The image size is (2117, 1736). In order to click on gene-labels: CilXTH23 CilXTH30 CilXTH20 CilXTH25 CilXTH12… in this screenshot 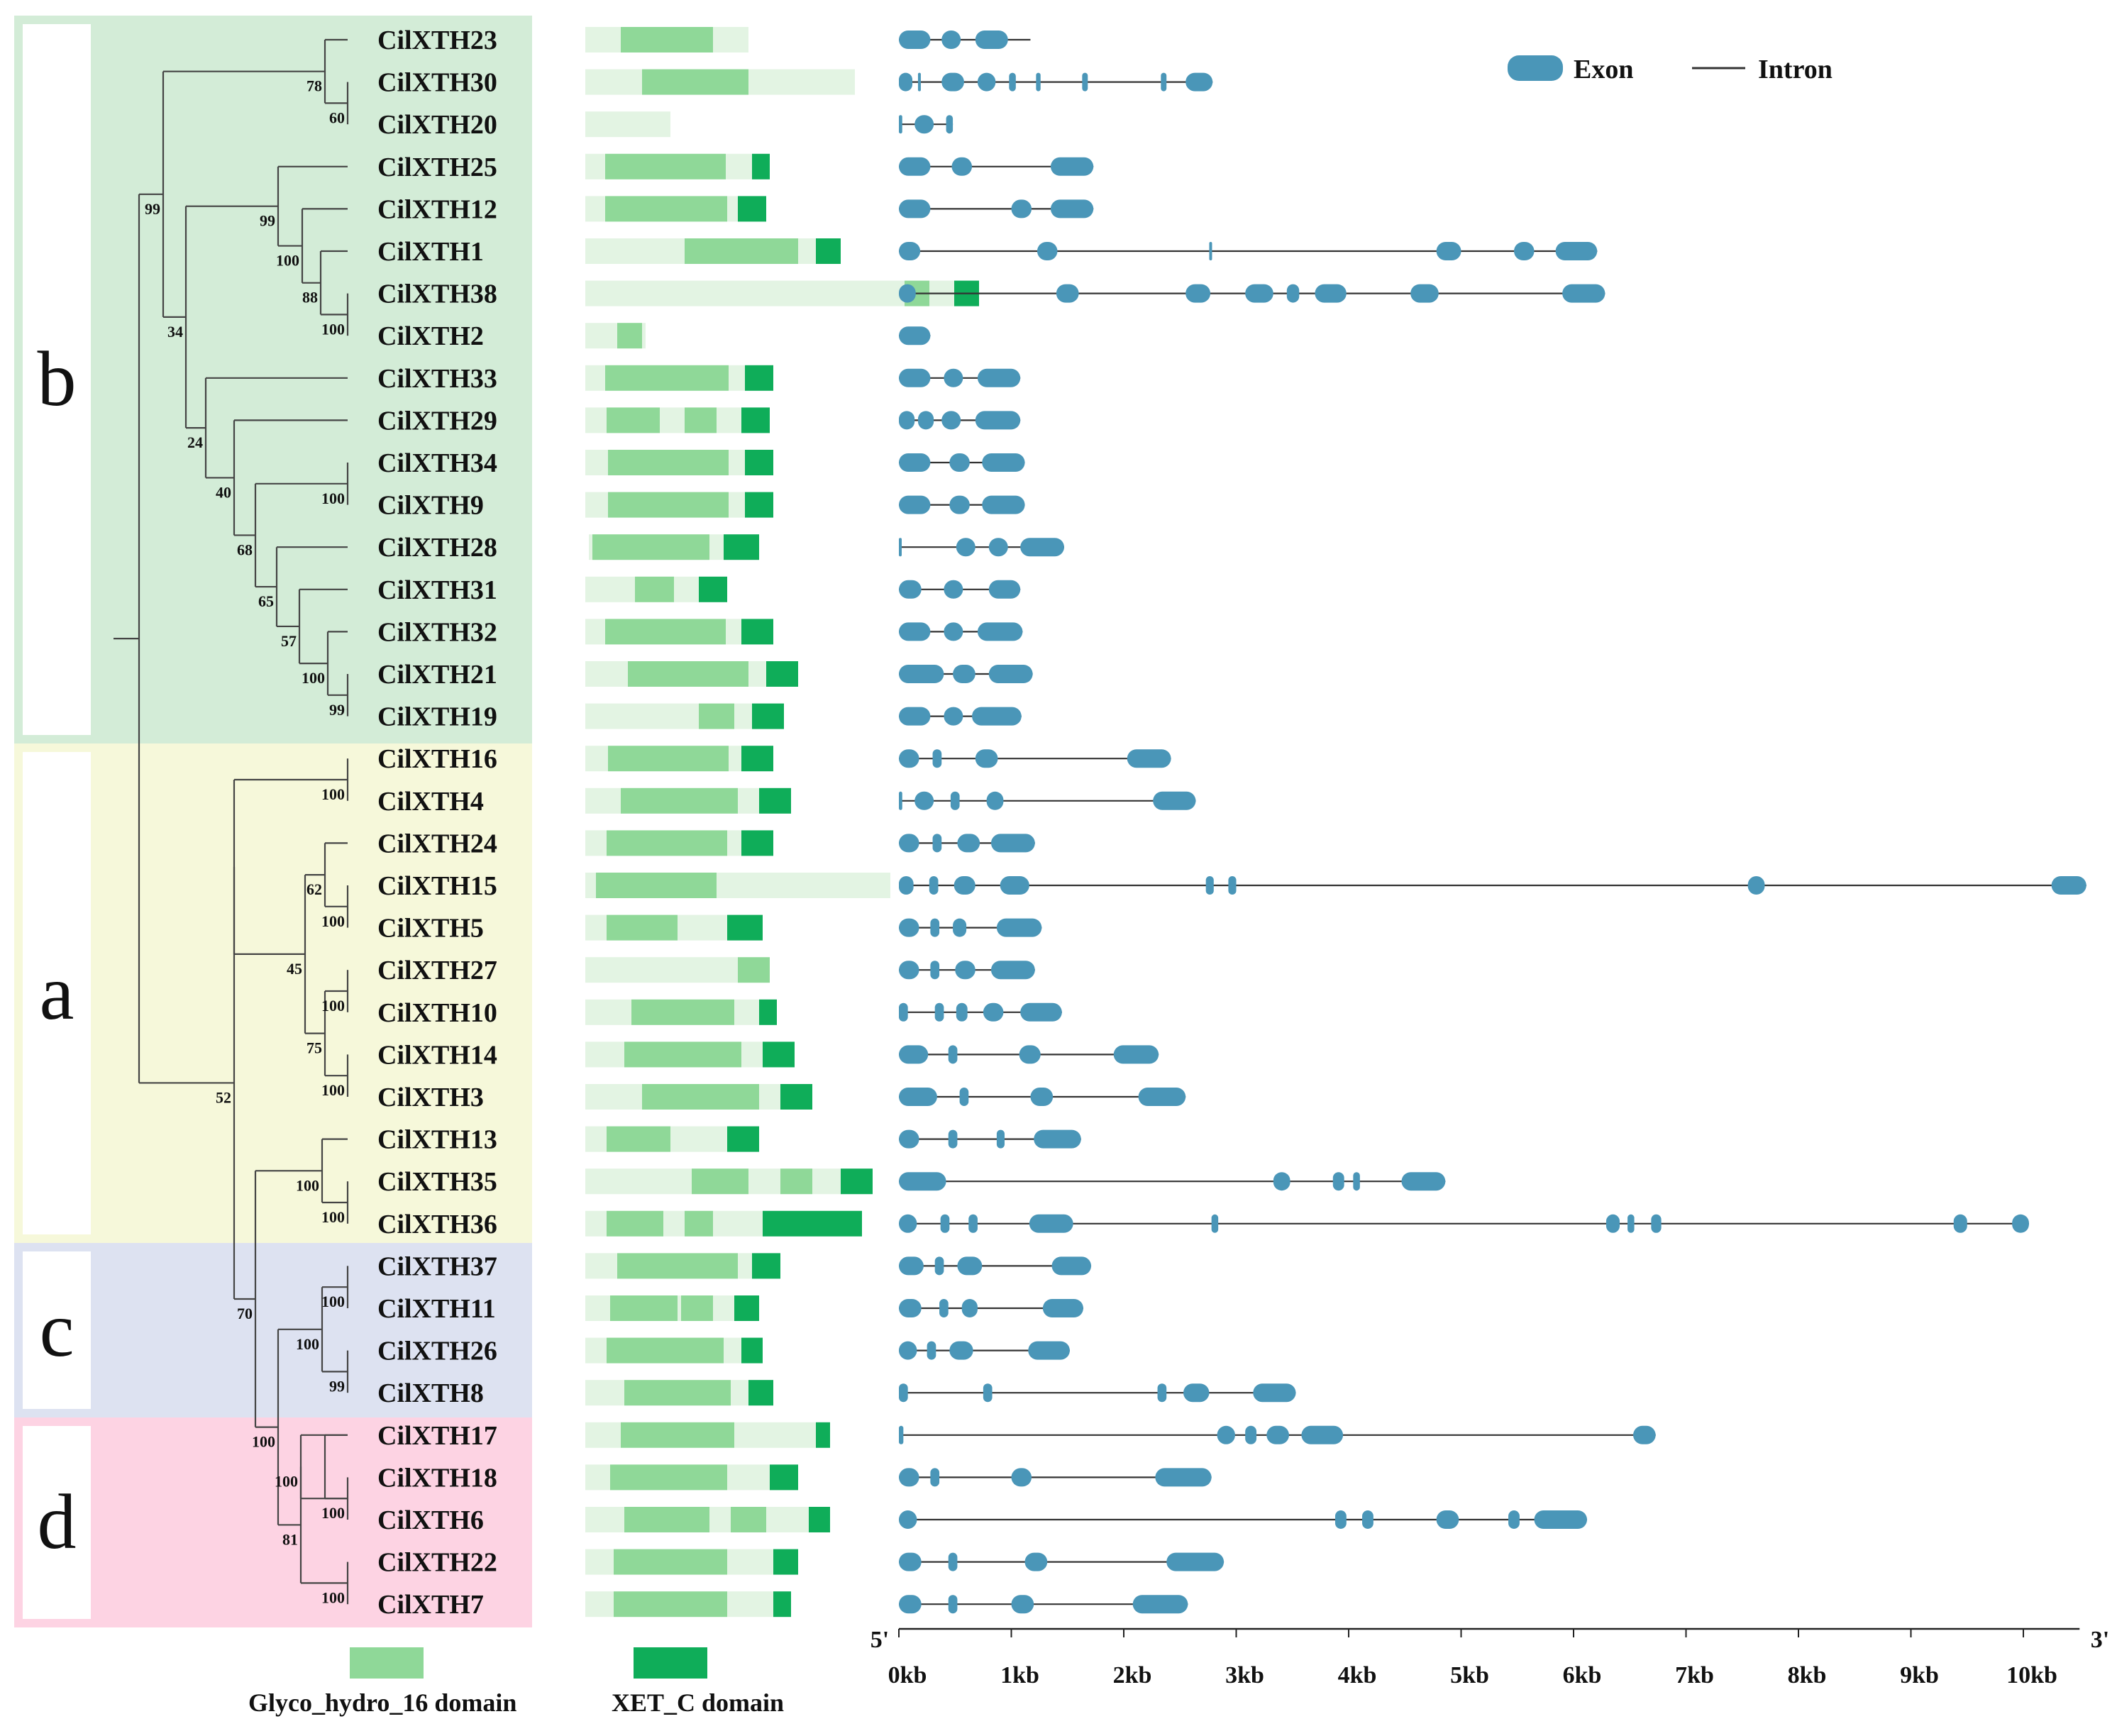, I will do `click(437, 823)`.